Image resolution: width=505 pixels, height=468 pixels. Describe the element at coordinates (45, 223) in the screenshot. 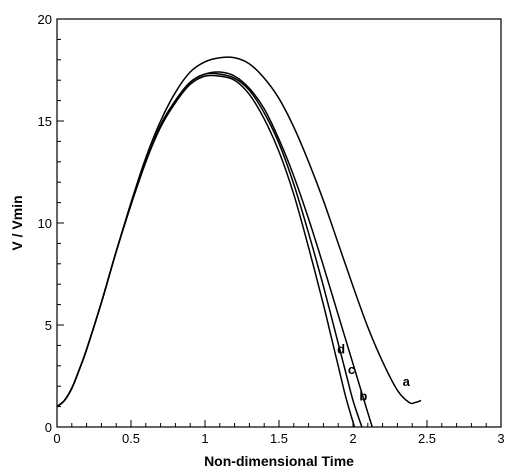

I see `y-tick-label: 10` at that location.